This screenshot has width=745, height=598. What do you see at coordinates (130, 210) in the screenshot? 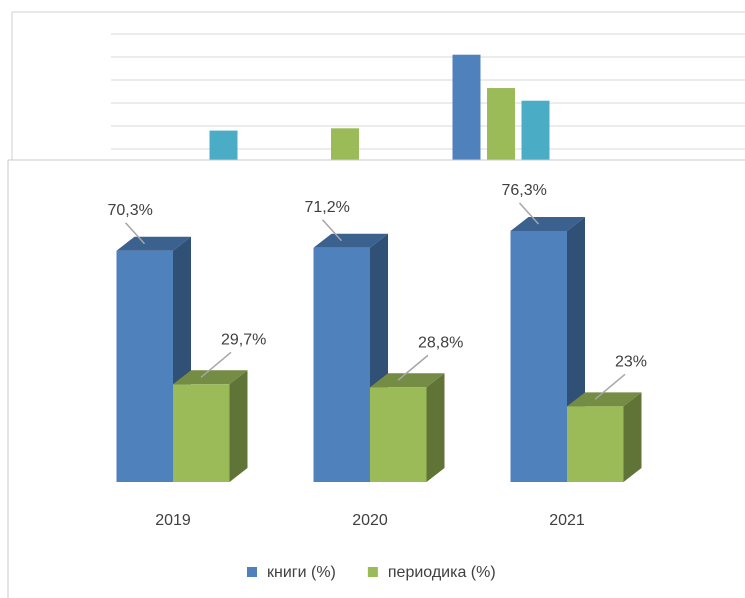
I see `data-label: 70,3%` at bounding box center [130, 210].